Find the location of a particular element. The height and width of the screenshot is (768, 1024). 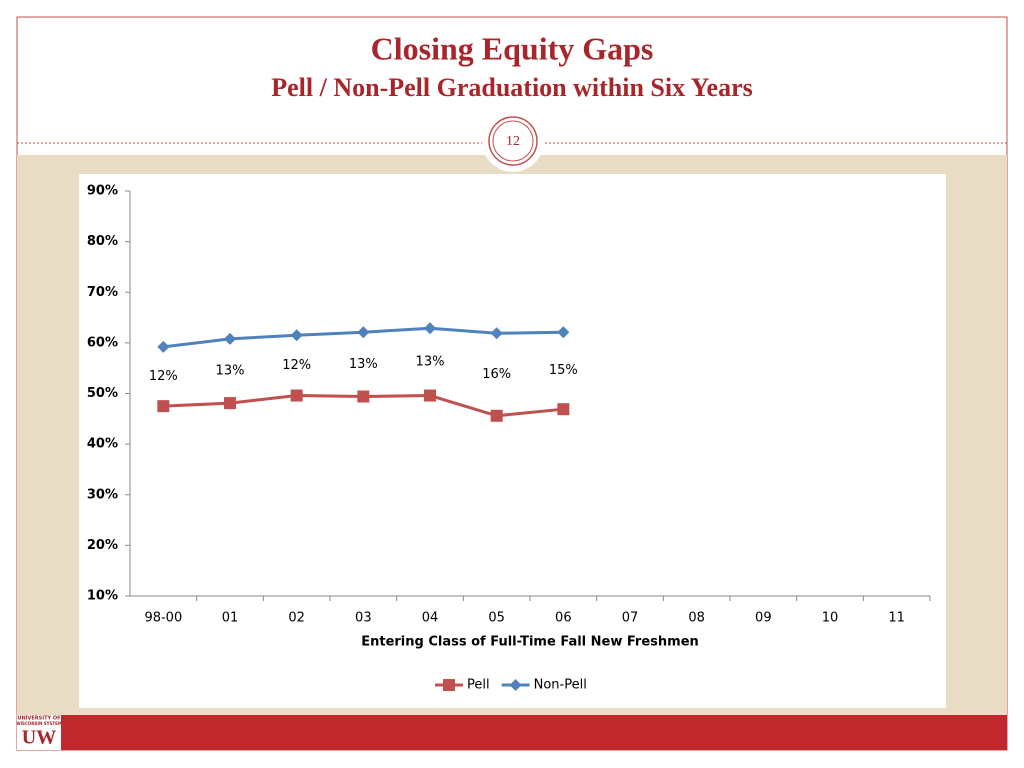

x-tick-label: 11 is located at coordinates (896, 618).